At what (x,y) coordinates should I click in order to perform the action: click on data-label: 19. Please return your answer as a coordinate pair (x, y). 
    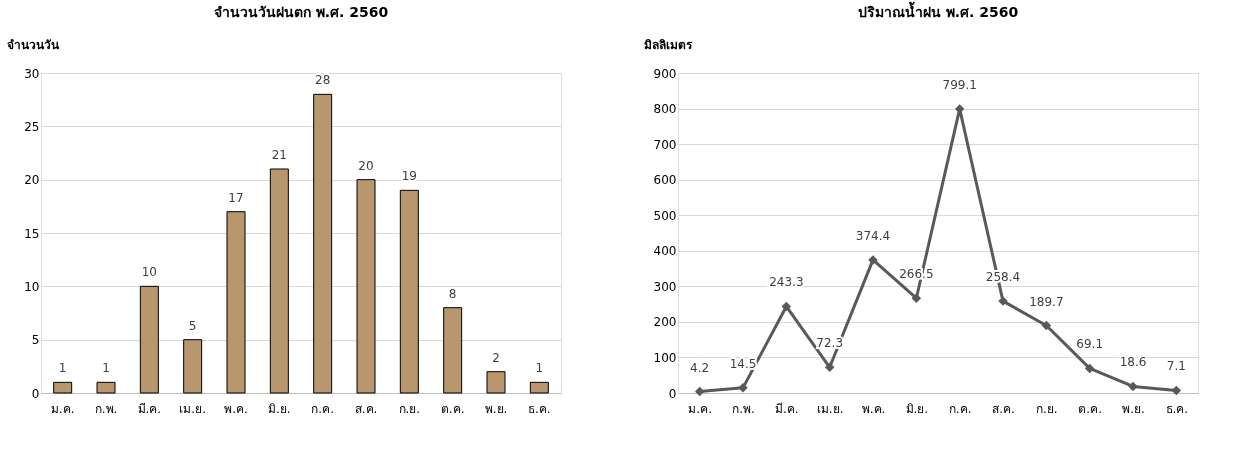
    Looking at the image, I should click on (409, 176).